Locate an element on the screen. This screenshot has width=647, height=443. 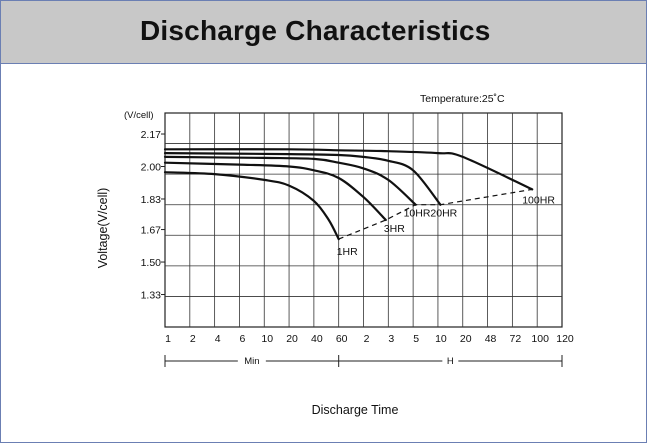
x-tick-label: 60 is located at coordinates (342, 339).